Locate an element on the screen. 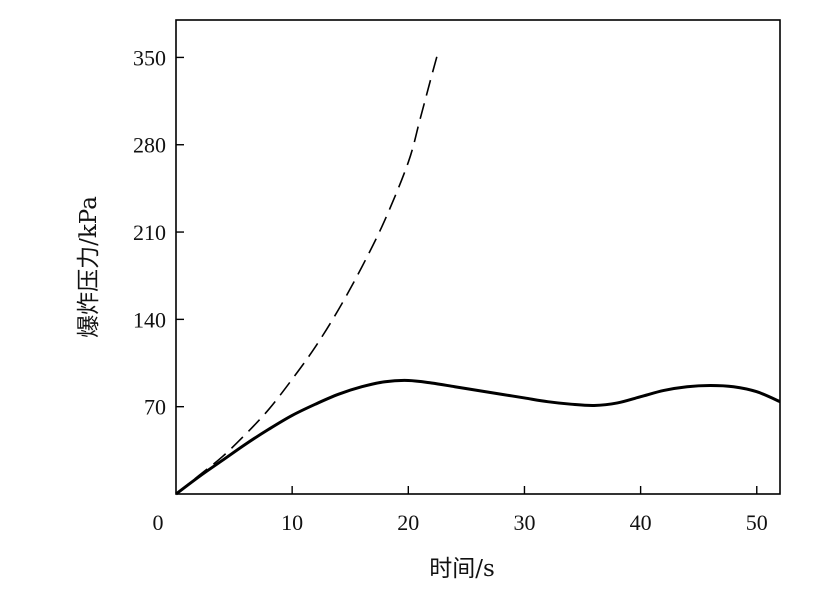  x-axis-ticks: 0 10 20 30 40 50 is located at coordinates (460, 510).